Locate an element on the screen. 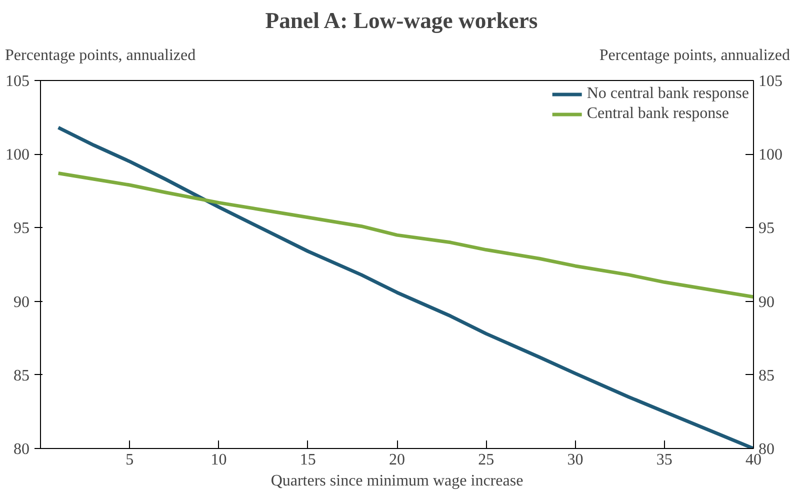 The width and height of the screenshot is (793, 491). y2-tick-label: 85 is located at coordinates (766, 375).